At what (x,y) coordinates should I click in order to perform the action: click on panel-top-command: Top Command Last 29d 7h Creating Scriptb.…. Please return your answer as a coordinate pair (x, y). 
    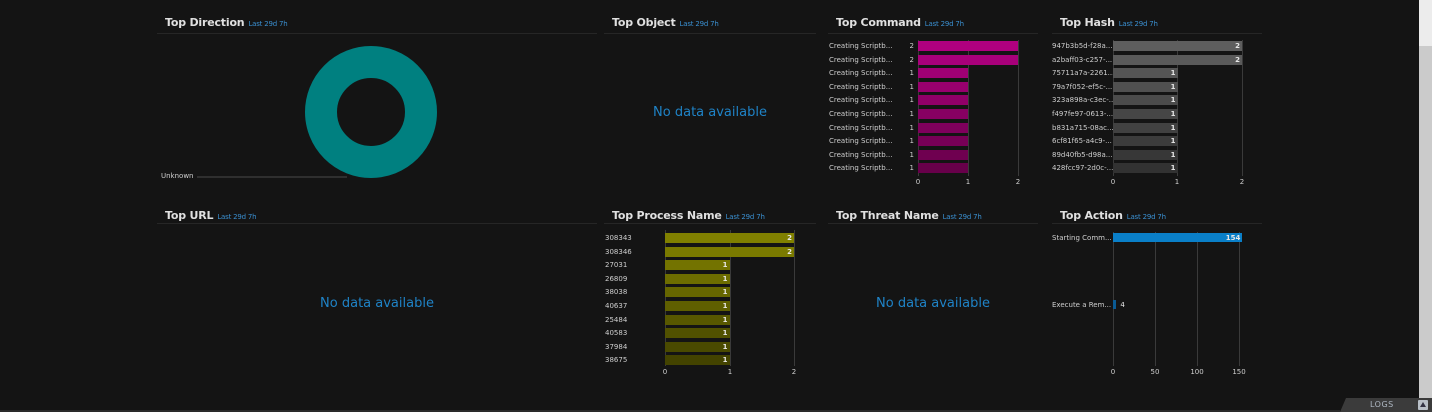
    Looking at the image, I should click on (933, 97).